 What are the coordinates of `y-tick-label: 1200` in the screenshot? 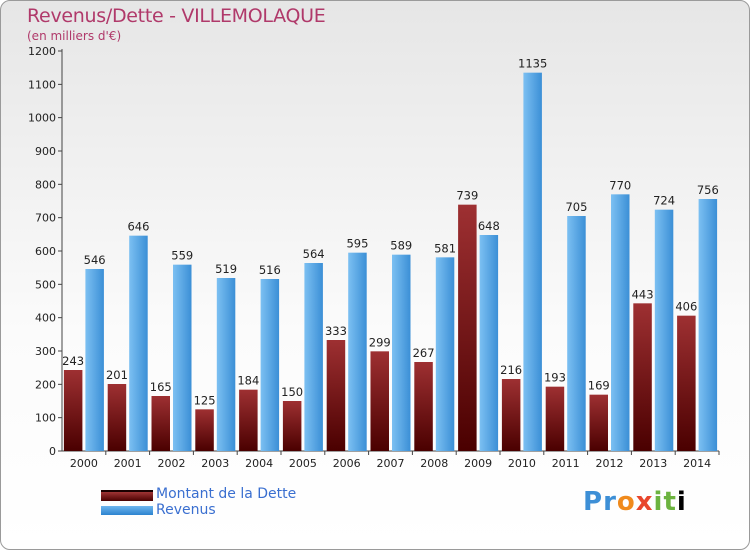 It's located at (42, 51).